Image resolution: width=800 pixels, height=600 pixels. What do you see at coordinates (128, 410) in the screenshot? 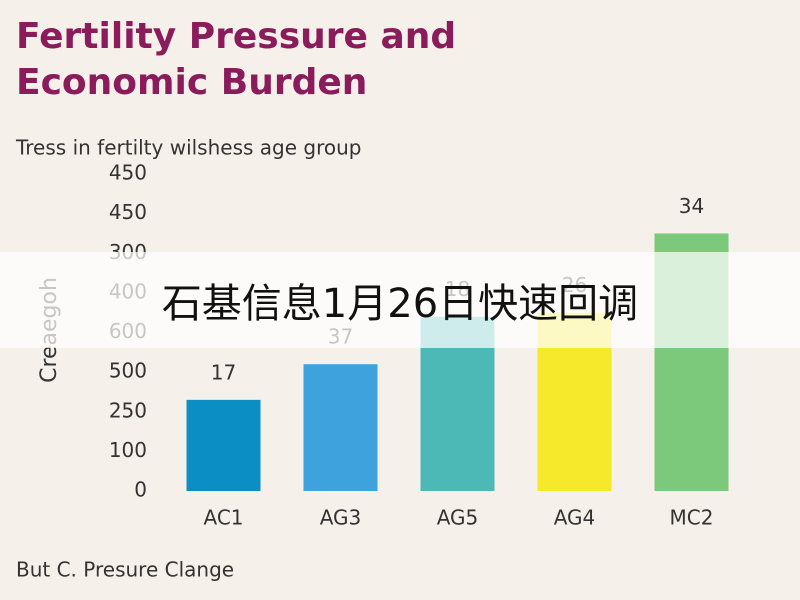
I see `y-tick-label: 250` at bounding box center [128, 410].